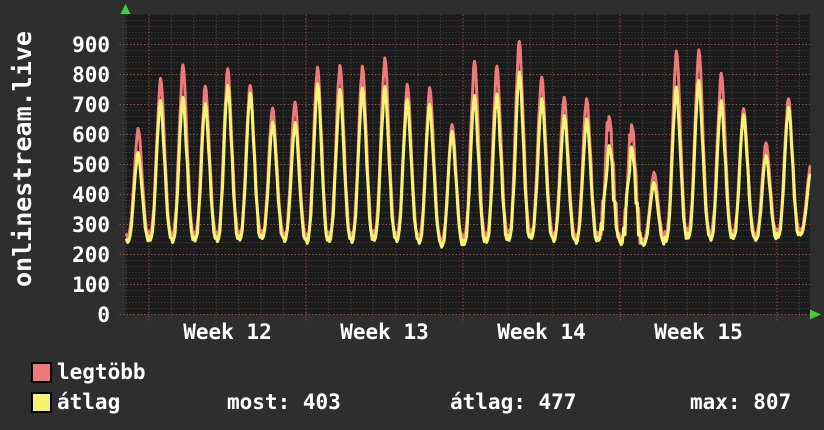 The image size is (824, 430). What do you see at coordinates (91, 164) in the screenshot?
I see `y-tick-label: 500` at bounding box center [91, 164].